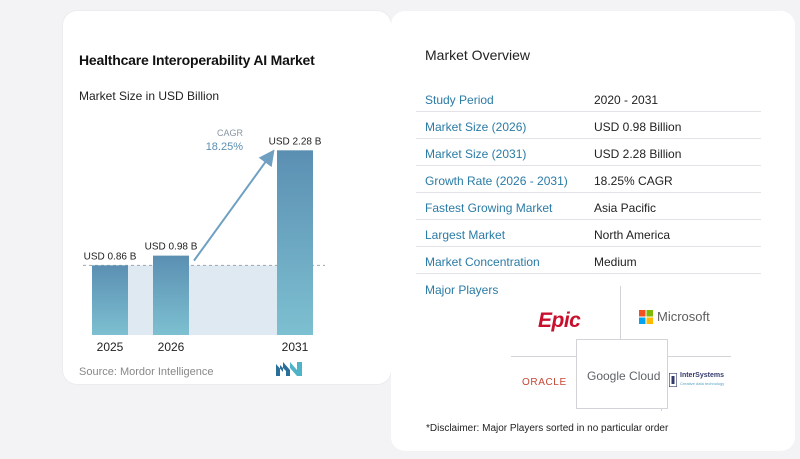  Describe the element at coordinates (146, 372) in the screenshot. I see `source-note: Source: Mordor Intelligence` at that location.